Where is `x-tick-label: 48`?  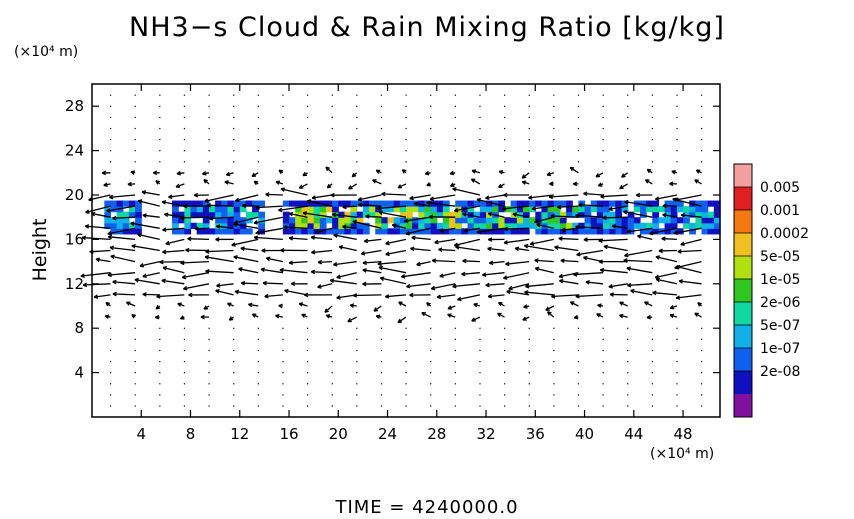 x-tick-label: 48 is located at coordinates (683, 434).